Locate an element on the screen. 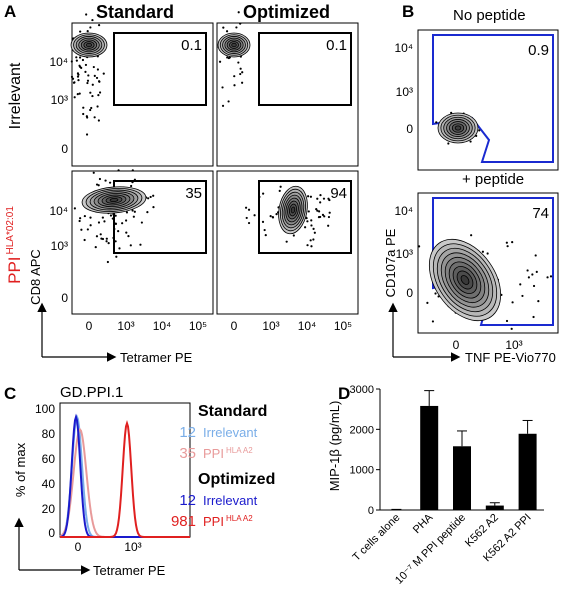 The height and width of the screenshot is (590, 561). y-tick-label: 10⁴ is located at coordinates (58, 62).